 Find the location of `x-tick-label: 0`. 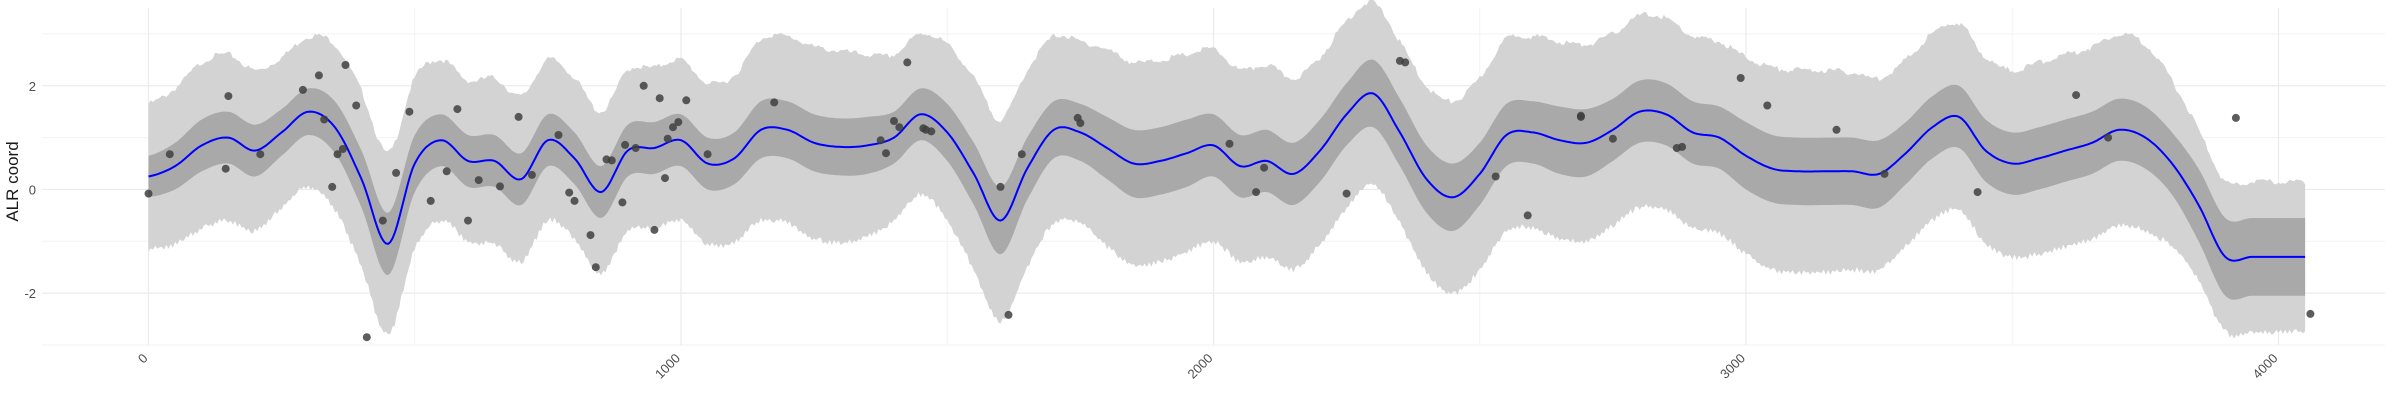

x-tick-label: 0 is located at coordinates (143, 359).